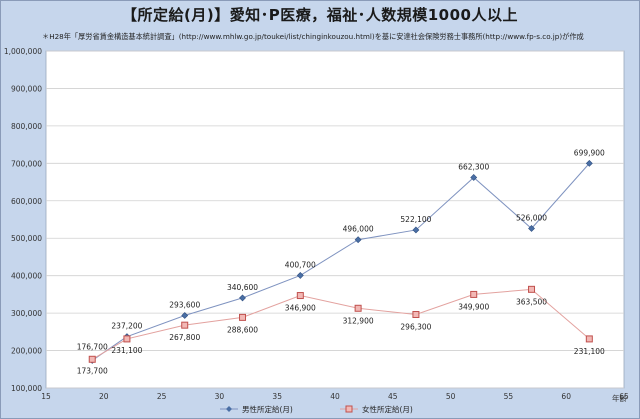 Image resolution: width=640 pixels, height=419 pixels. What do you see at coordinates (26, 163) in the screenshot?
I see `y-tick-label: 700,000` at bounding box center [26, 163].